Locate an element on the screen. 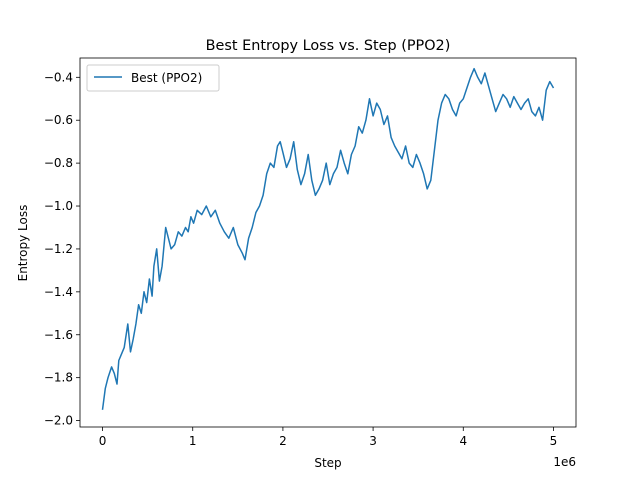  y-tick-label: −1.2 is located at coordinates (58, 249).